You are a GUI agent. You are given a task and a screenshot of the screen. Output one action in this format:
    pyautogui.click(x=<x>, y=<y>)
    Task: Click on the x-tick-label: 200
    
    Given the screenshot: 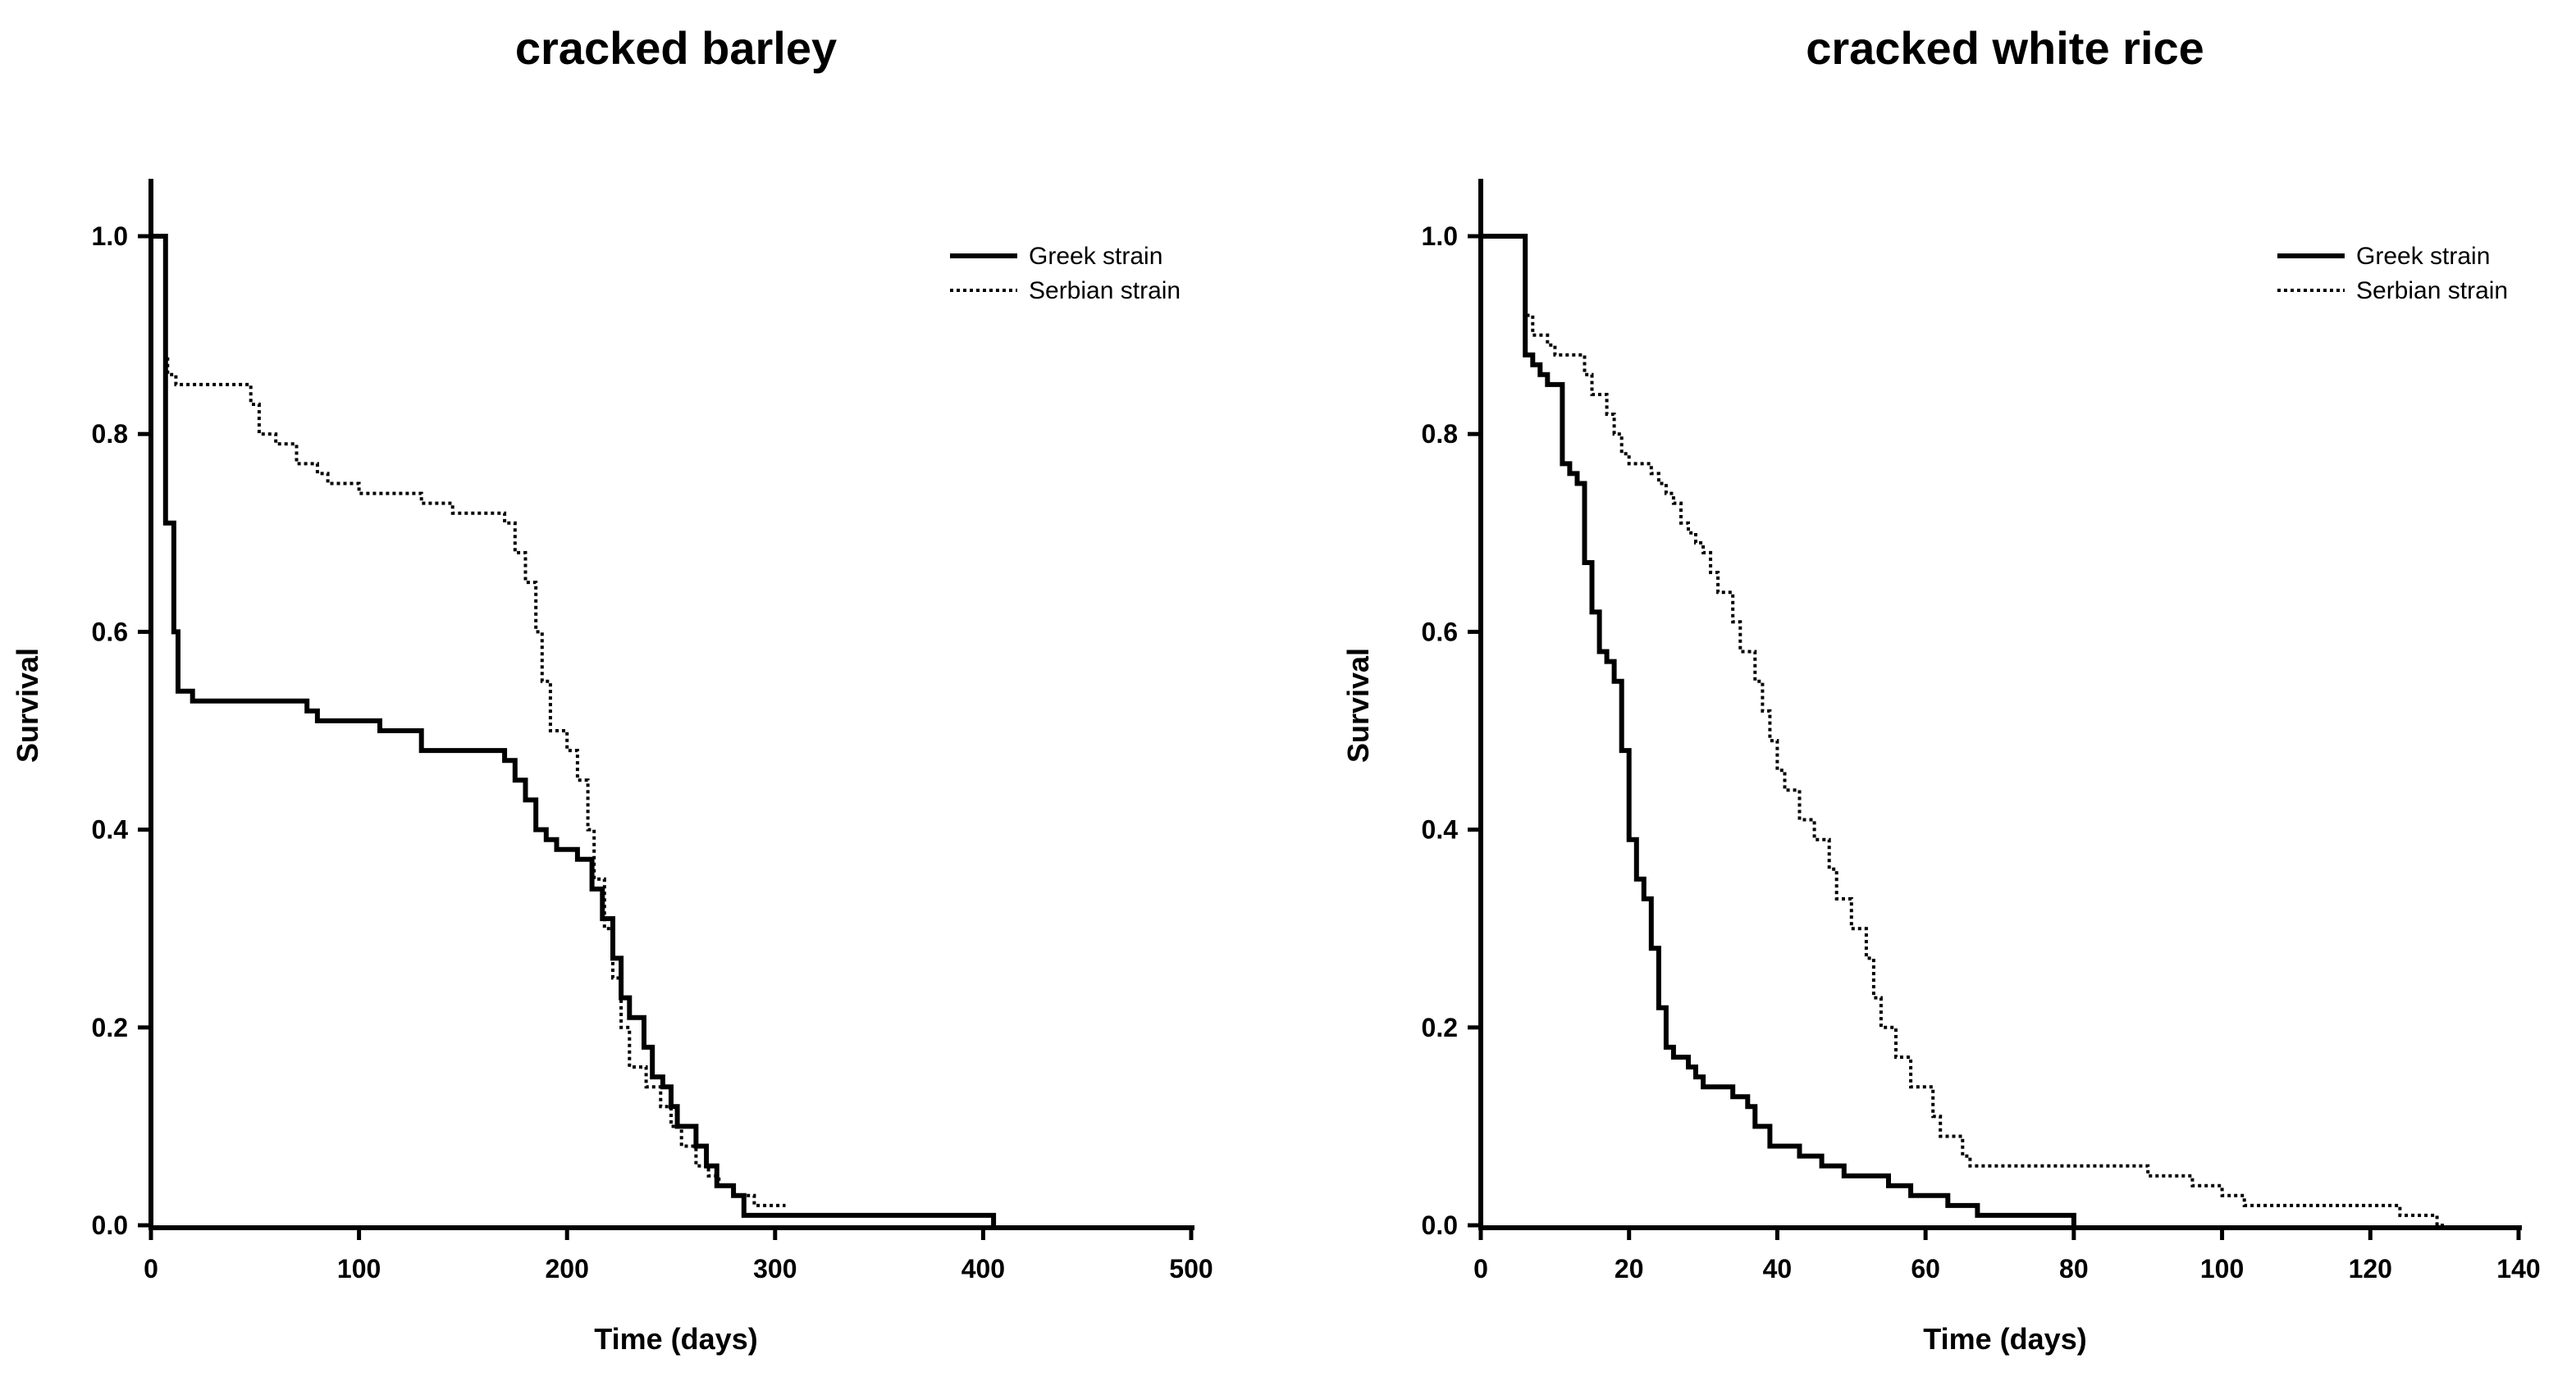 What is the action you would take?
    pyautogui.click(x=567, y=1269)
    